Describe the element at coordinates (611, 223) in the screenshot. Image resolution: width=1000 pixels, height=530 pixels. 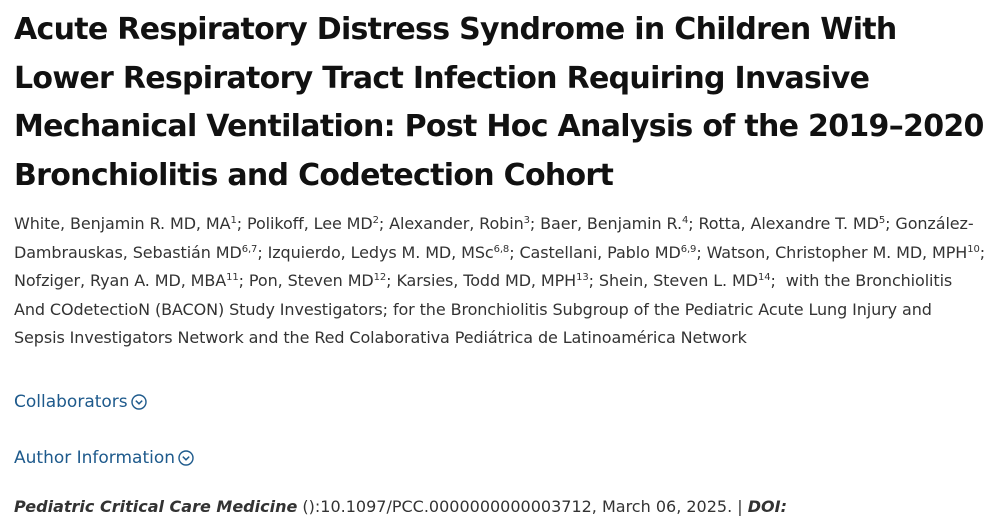
I see `author-name: Baer, Benjamin R.` at that location.